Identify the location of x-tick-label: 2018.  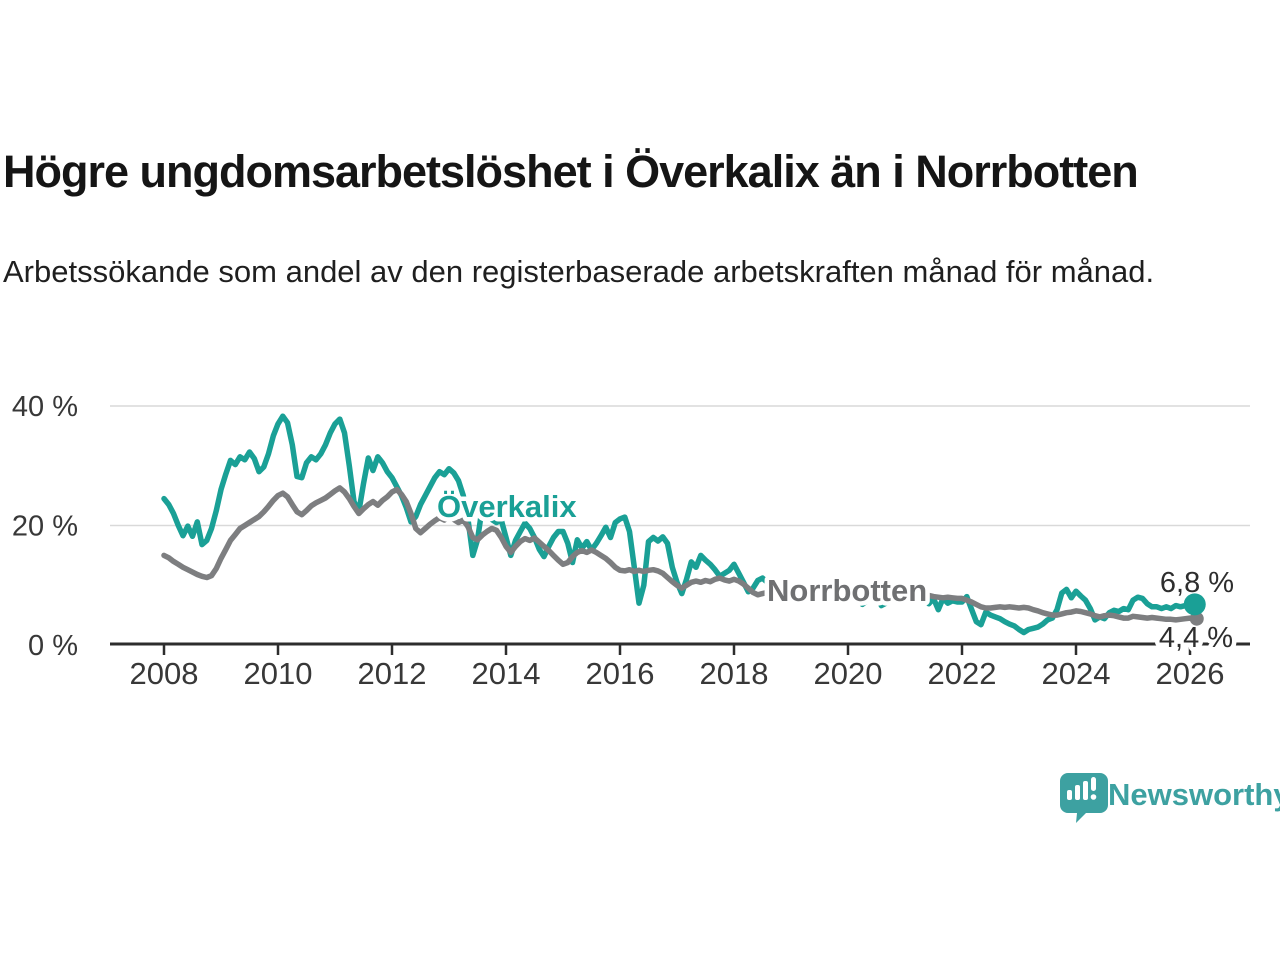
(734, 673).